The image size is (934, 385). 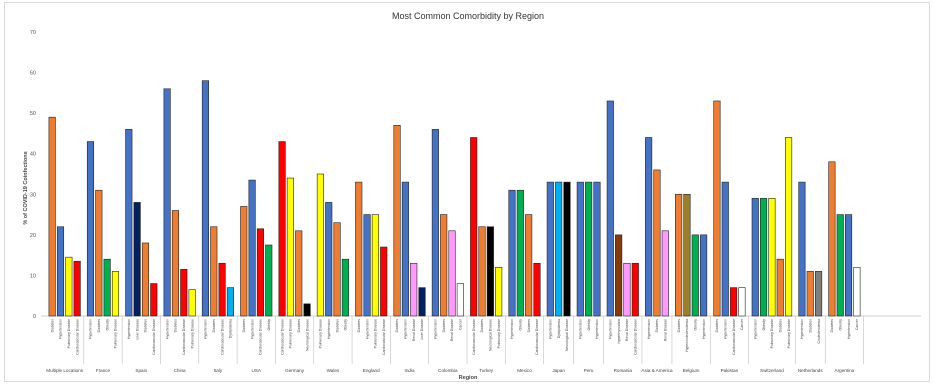 I want to click on y-tick-label: 0, so click(x=34, y=317).